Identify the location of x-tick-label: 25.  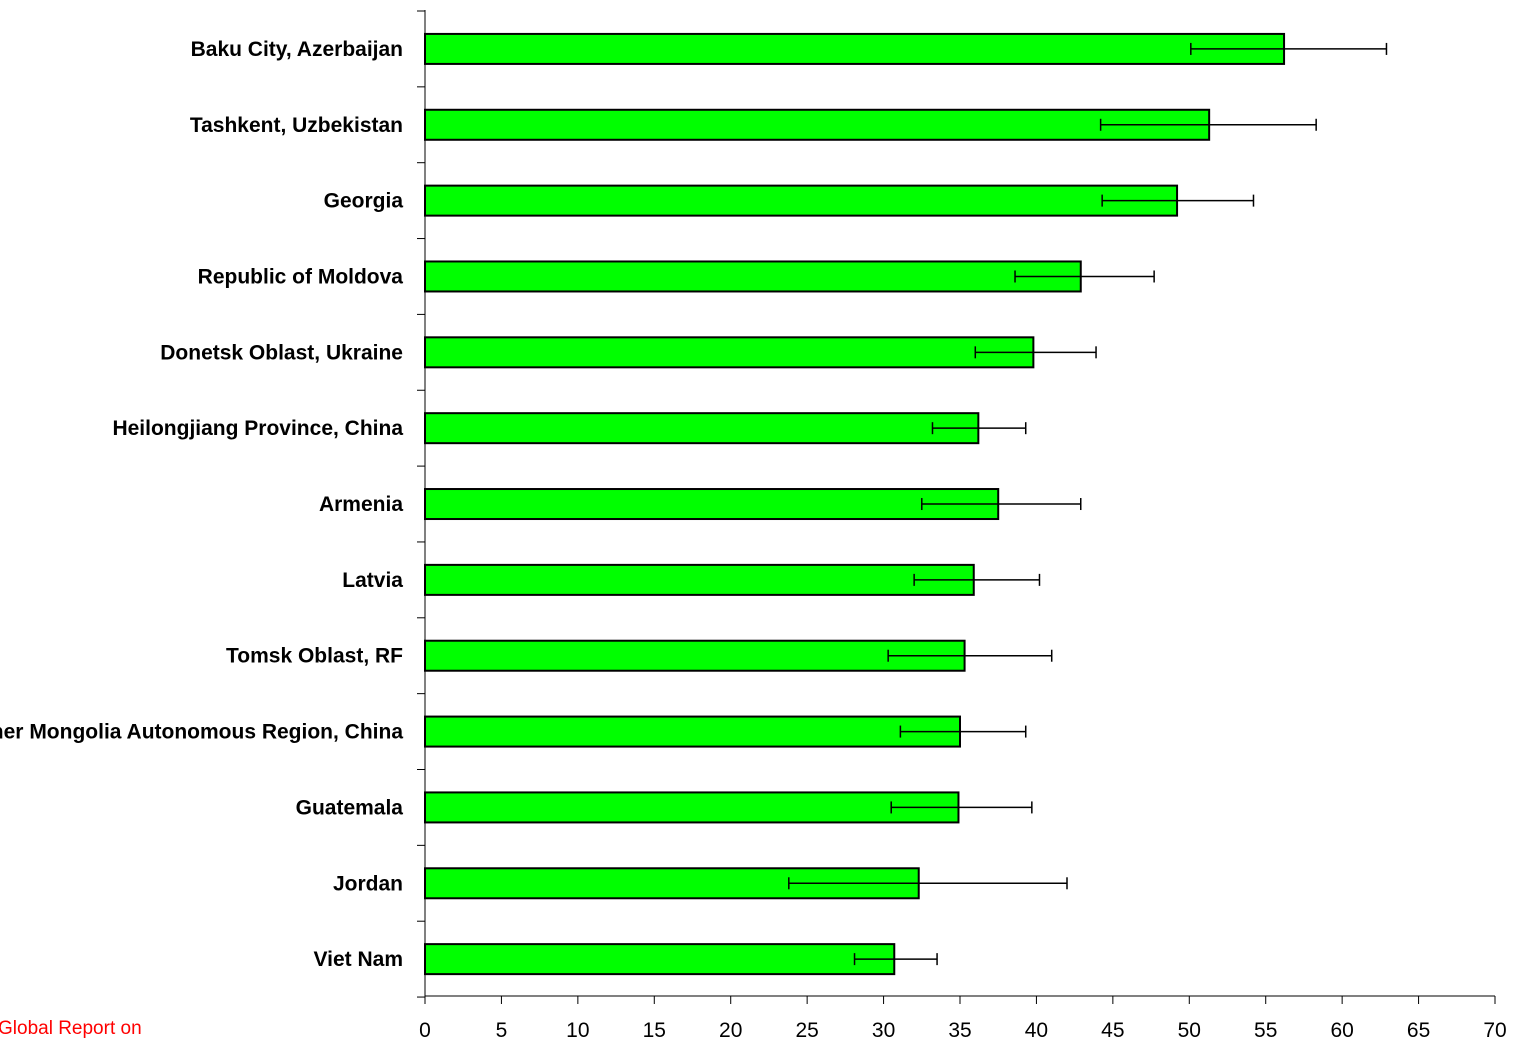
(806, 1029).